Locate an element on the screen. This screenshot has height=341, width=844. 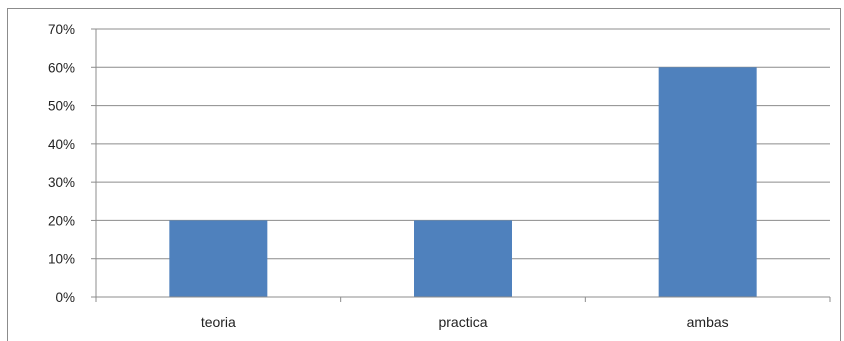
bar-ambas is located at coordinates (707, 182).